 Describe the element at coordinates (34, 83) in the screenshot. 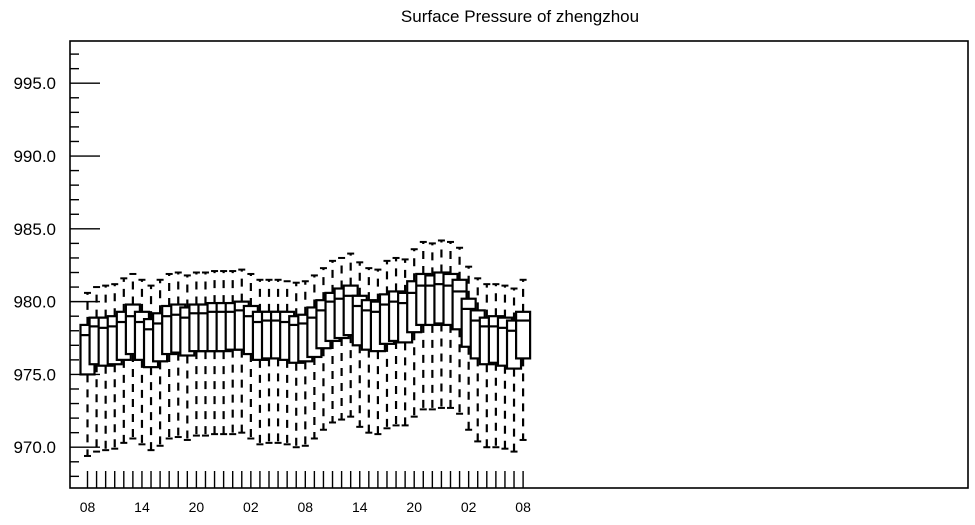

I see `y-tick-label: 995.0` at that location.